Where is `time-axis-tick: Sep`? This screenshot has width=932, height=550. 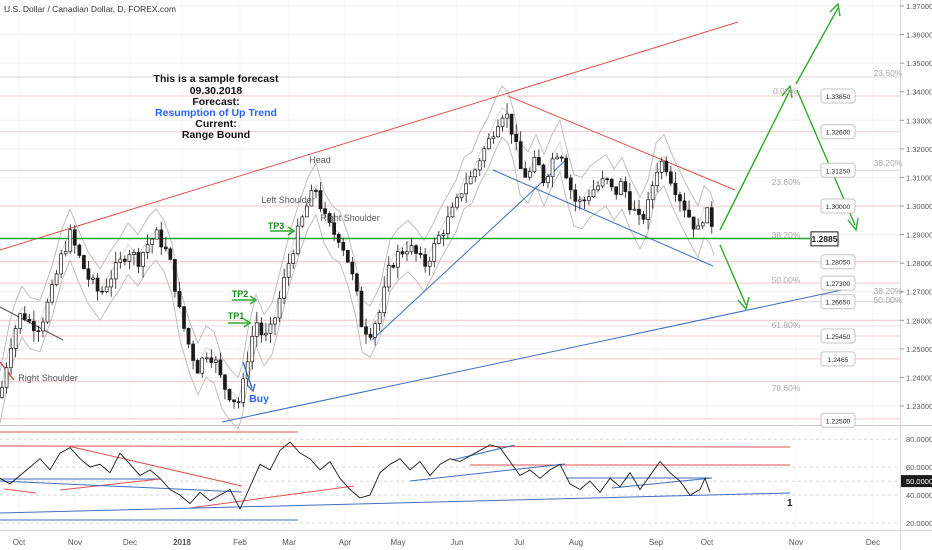 time-axis-tick: Sep is located at coordinates (656, 542).